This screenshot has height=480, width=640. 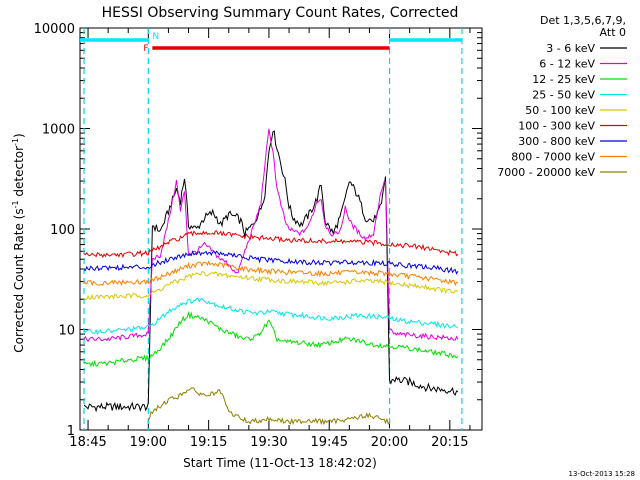 I want to click on y-tick-label: 1, so click(x=71, y=431).